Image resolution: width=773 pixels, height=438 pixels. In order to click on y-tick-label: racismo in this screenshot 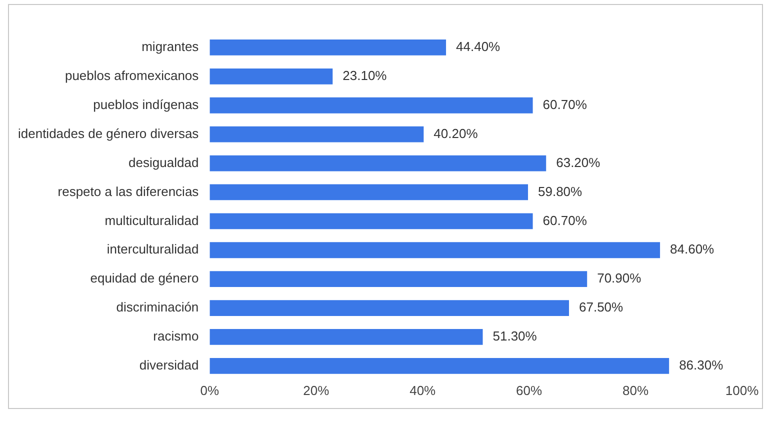, I will do `click(176, 336)`.